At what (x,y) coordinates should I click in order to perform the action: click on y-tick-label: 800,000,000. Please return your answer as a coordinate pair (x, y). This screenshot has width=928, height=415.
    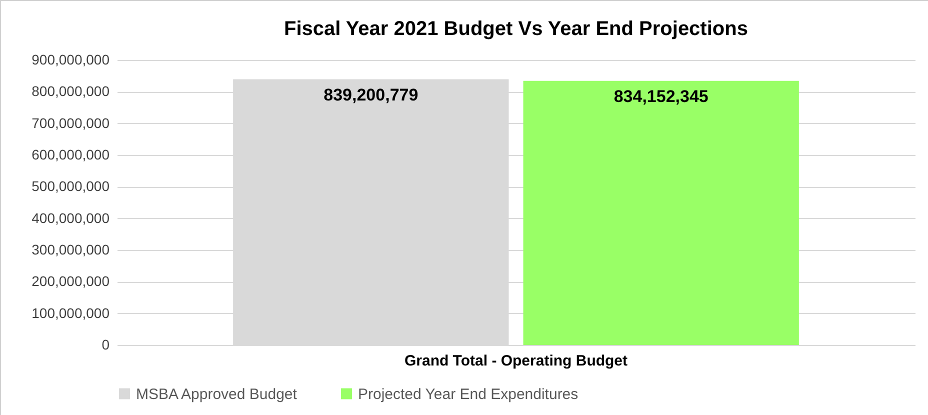
    Looking at the image, I should click on (71, 91).